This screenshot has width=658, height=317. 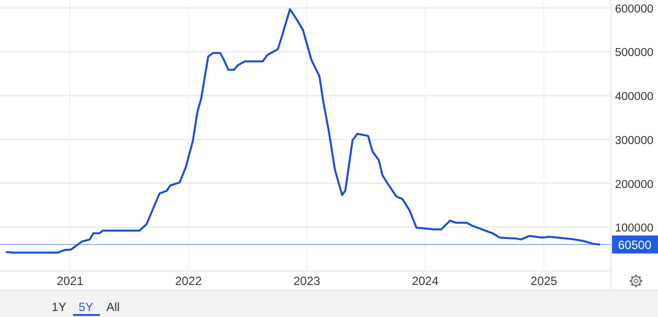 What do you see at coordinates (425, 281) in the screenshot?
I see `x-tick-label: 2024` at bounding box center [425, 281].